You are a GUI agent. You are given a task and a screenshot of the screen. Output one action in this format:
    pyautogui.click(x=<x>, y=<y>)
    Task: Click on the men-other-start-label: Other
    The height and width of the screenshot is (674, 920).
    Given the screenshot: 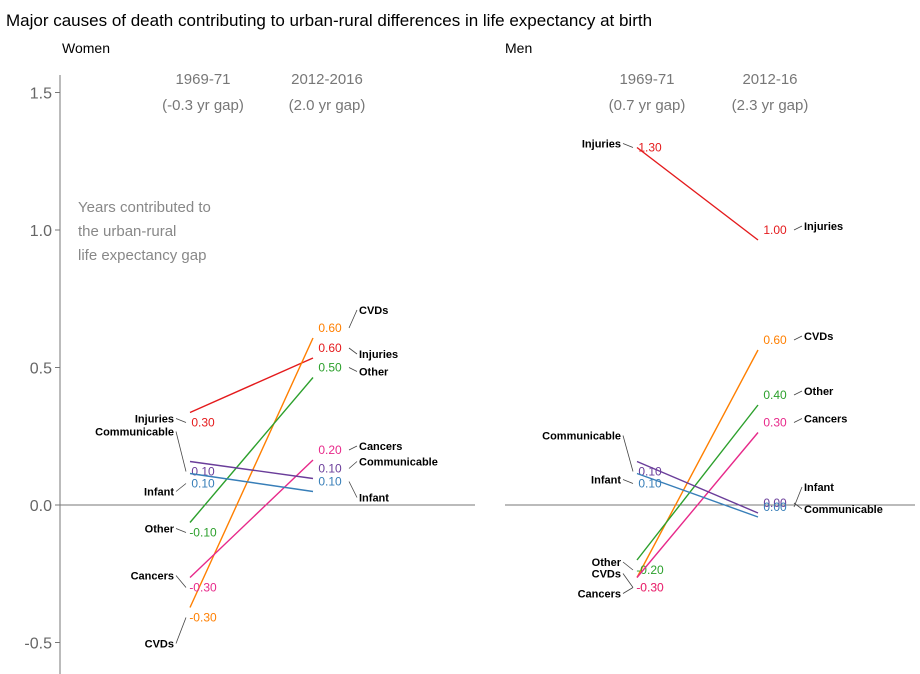 What is the action you would take?
    pyautogui.click(x=607, y=563)
    